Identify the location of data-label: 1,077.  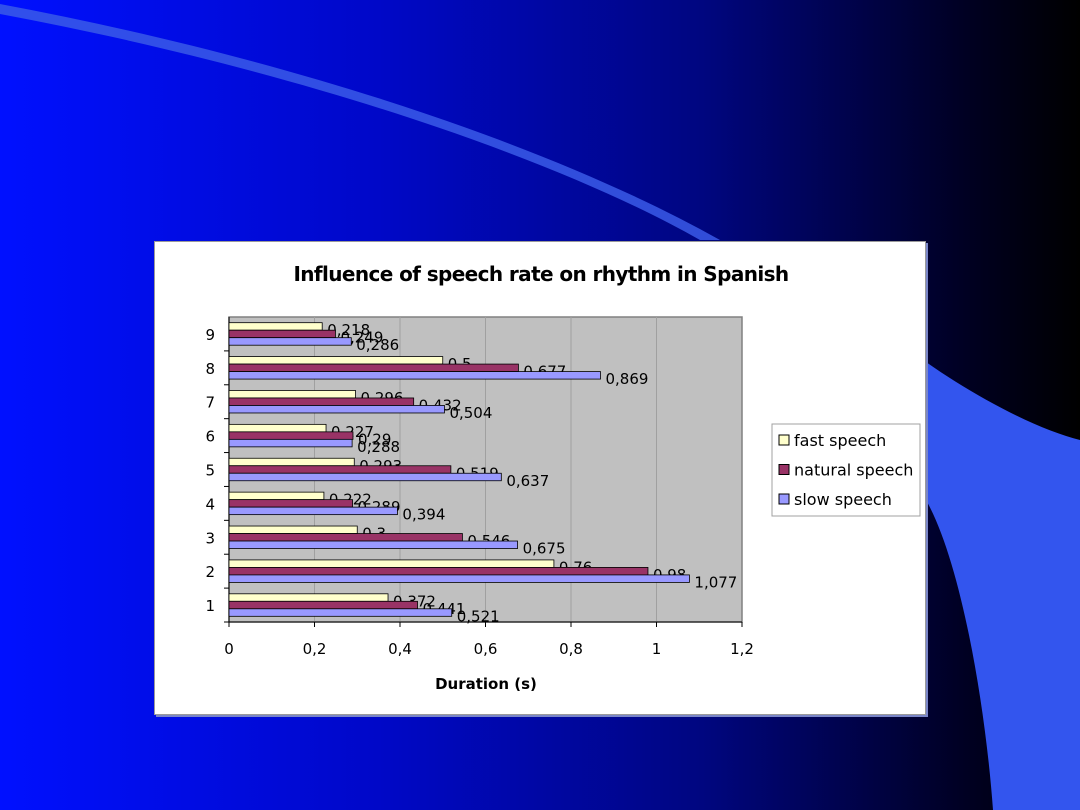
(715, 582).